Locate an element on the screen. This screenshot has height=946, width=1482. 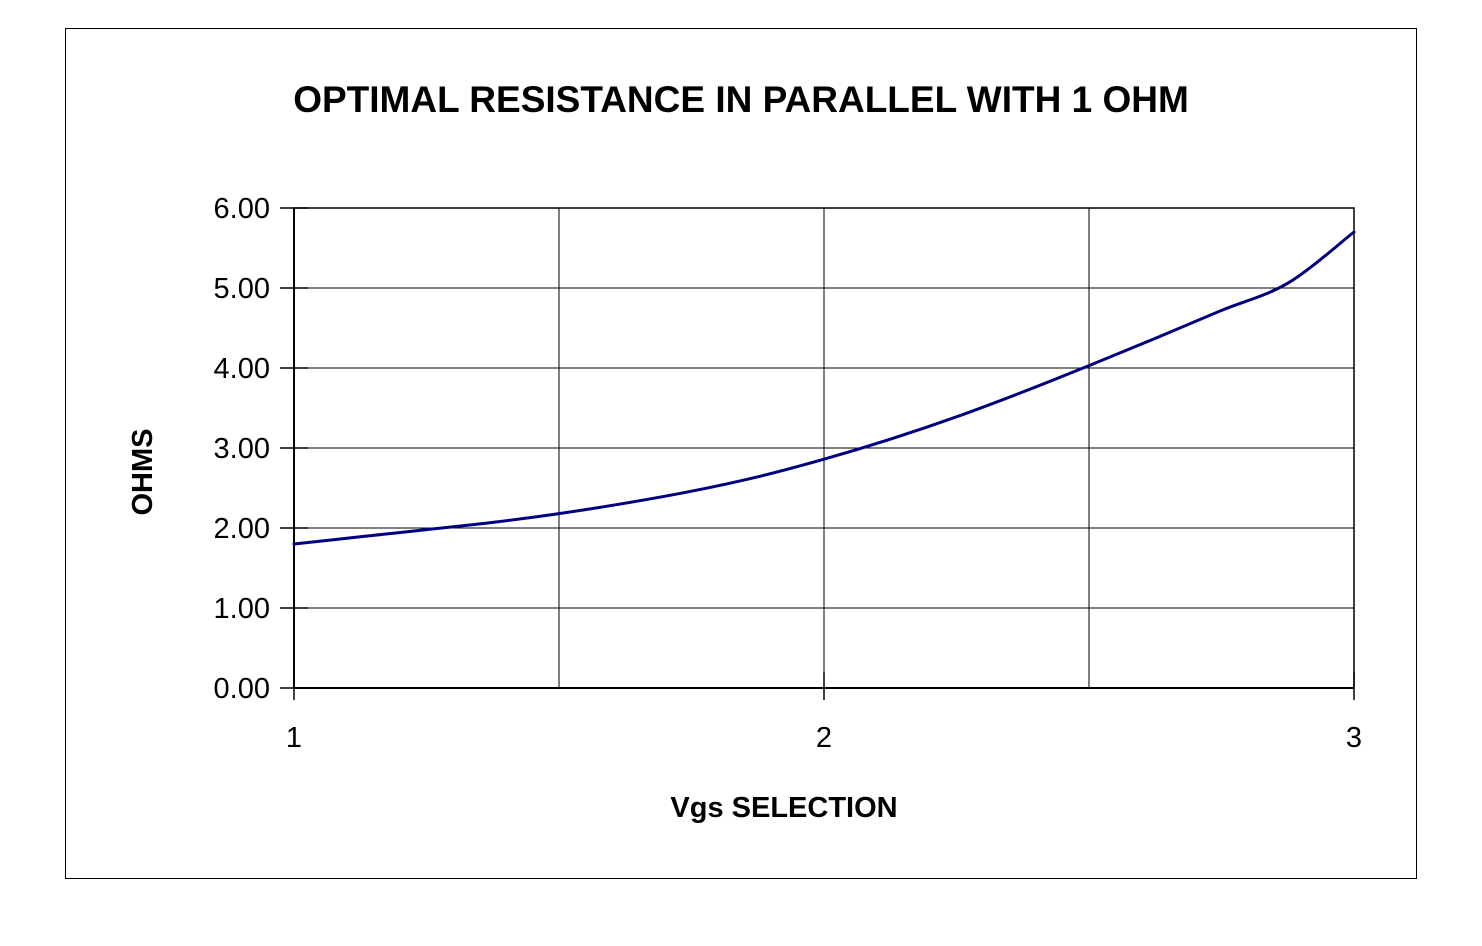
y-tick-label: 5.00 is located at coordinates (242, 289).